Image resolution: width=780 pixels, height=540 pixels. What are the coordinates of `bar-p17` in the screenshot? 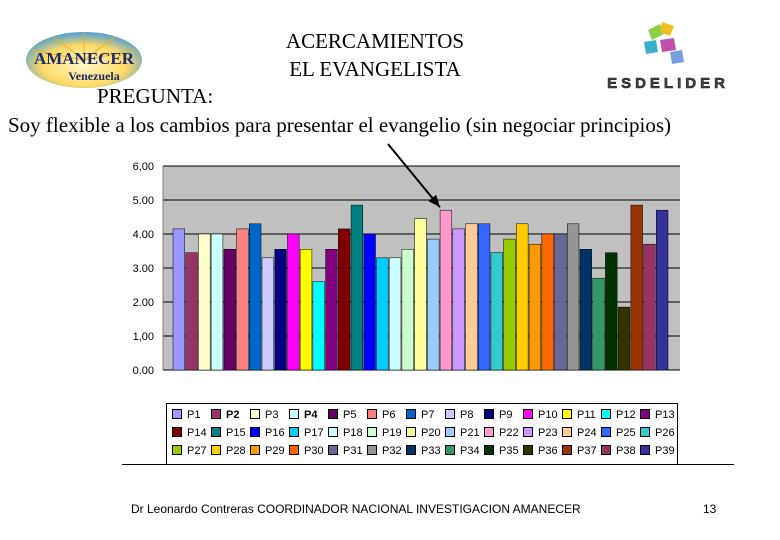 It's located at (382, 314).